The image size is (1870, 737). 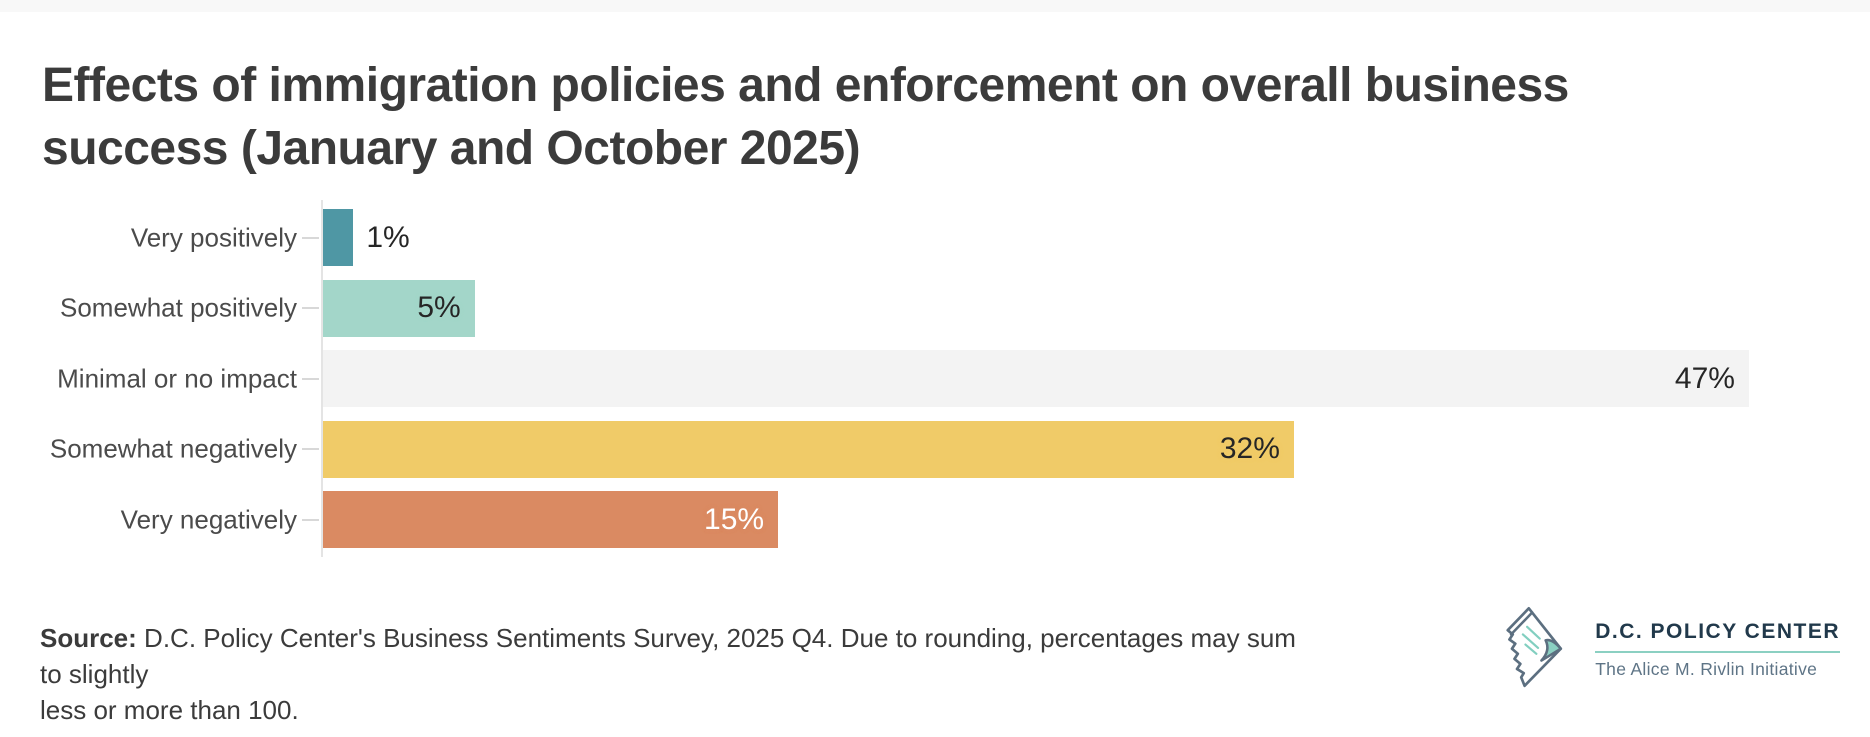 I want to click on bar: 32%, so click(x=808, y=449).